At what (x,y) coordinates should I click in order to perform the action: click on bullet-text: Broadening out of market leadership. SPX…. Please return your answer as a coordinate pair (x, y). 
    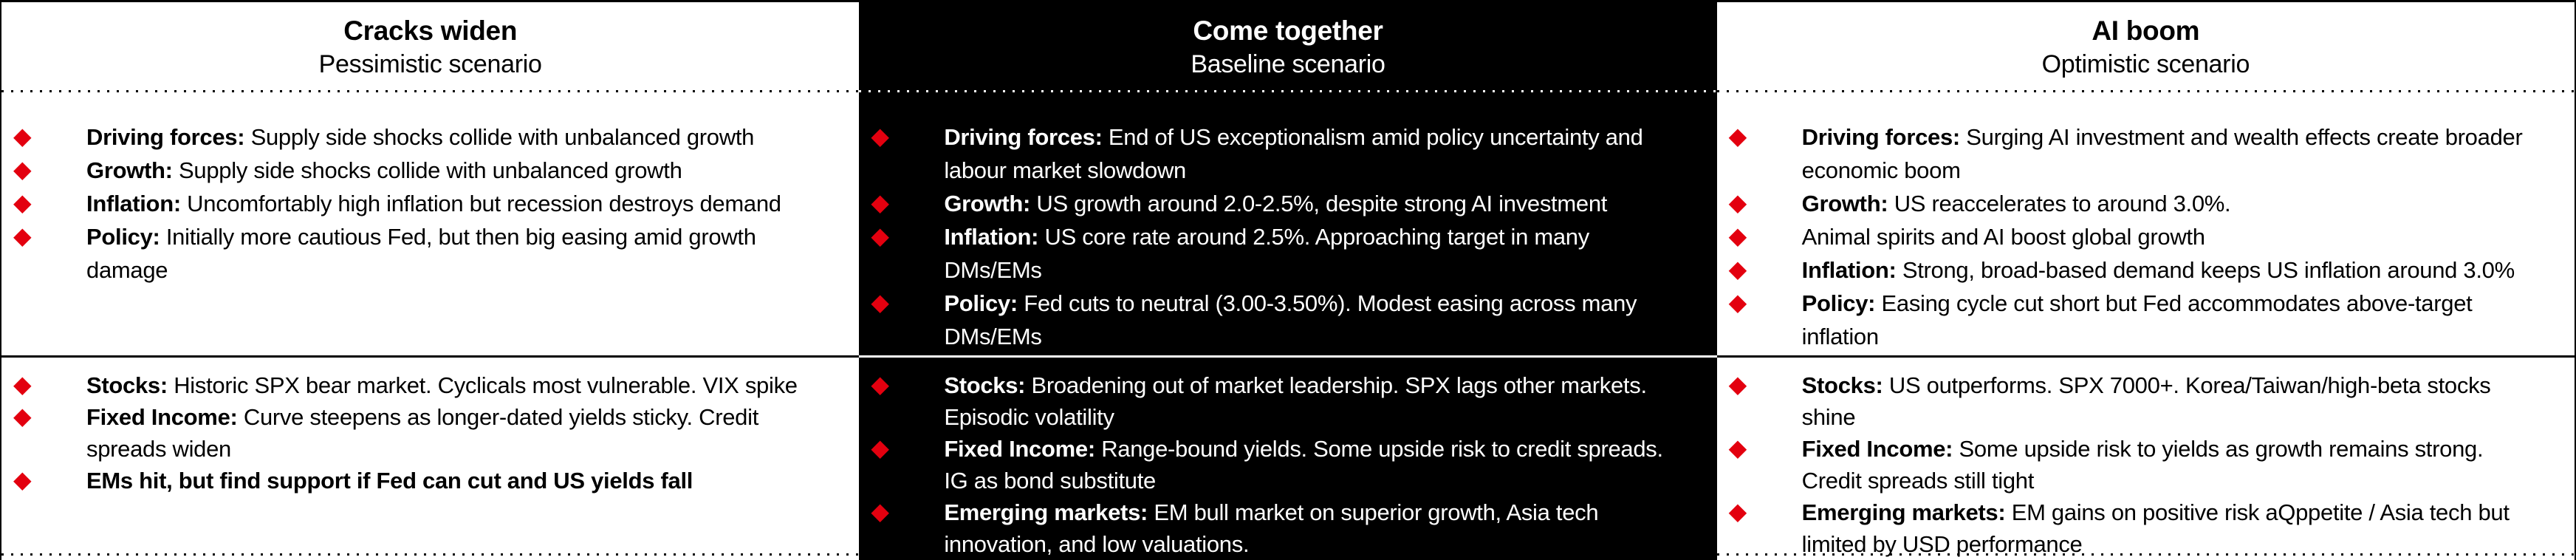
    Looking at the image, I should click on (1295, 401).